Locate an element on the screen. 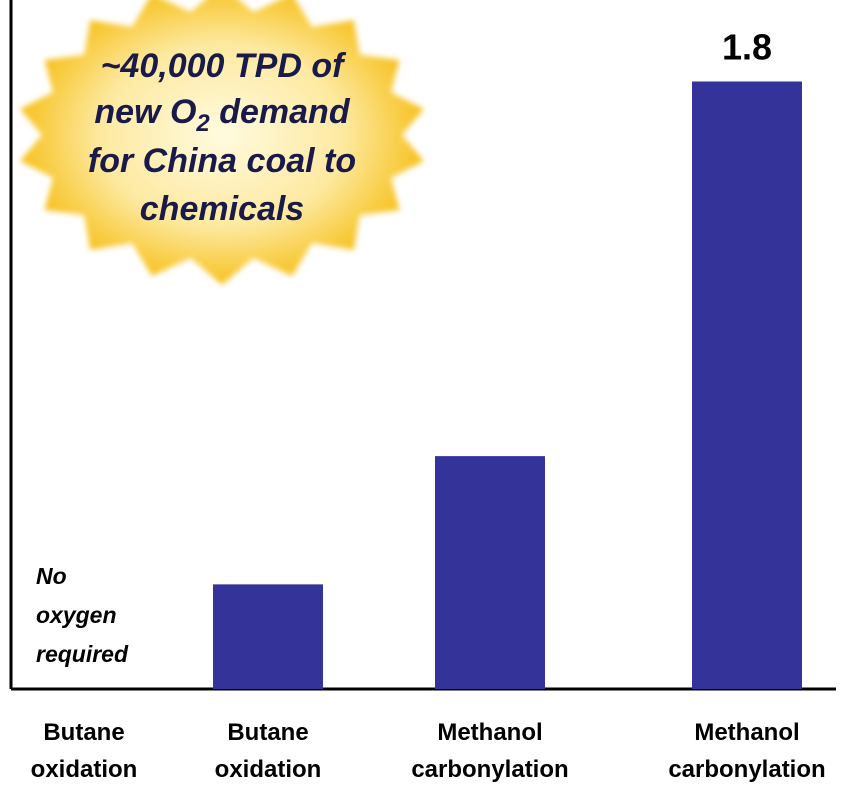 The image size is (849, 785). category-label-2-line-2: oxidation is located at coordinates (268, 769).